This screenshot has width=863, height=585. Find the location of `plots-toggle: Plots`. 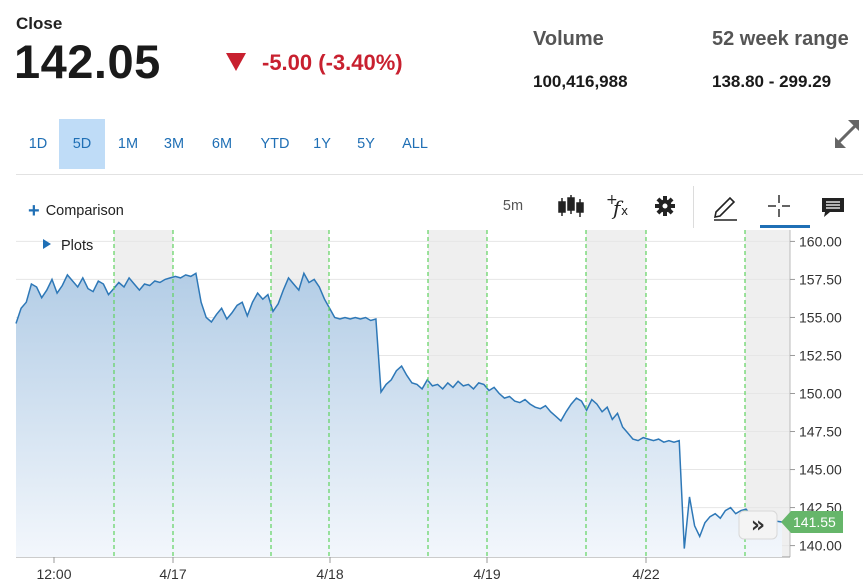

plots-toggle: Plots is located at coordinates (68, 246).